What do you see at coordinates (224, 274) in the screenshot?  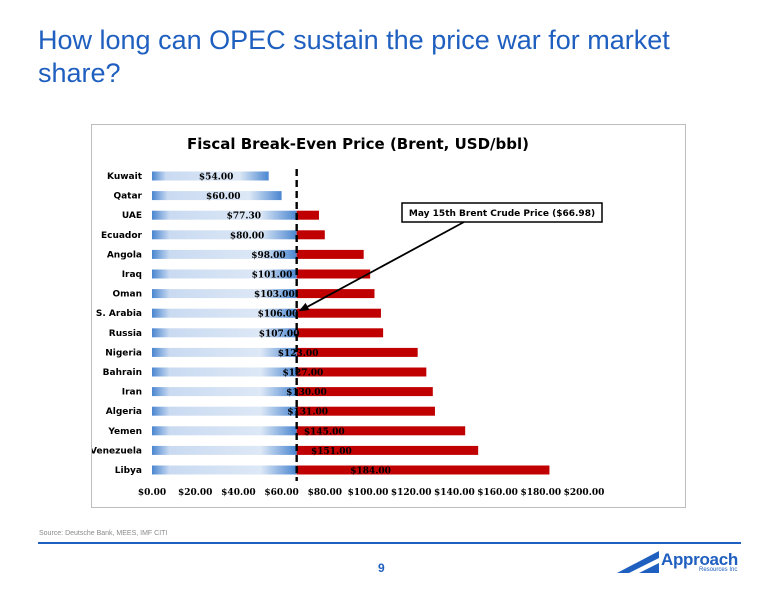 I see `bar-below-iraq` at bounding box center [224, 274].